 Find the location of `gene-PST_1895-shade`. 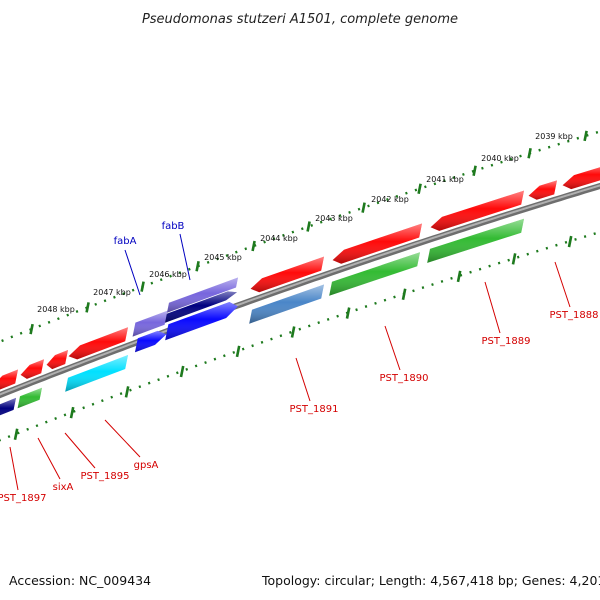

gene-PST_1895-shade is located at coordinates (57, 360).